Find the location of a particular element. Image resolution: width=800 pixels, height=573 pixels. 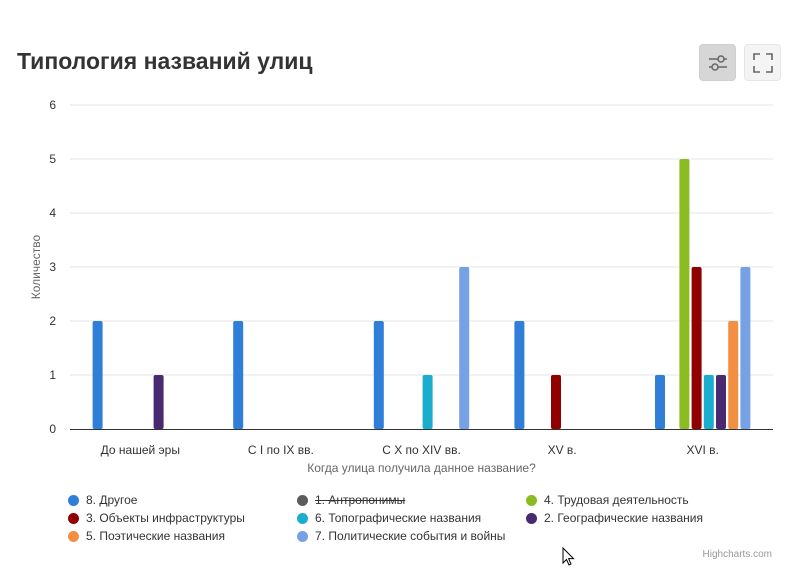

legend-label: 6. Топографические названия is located at coordinates (398, 518).